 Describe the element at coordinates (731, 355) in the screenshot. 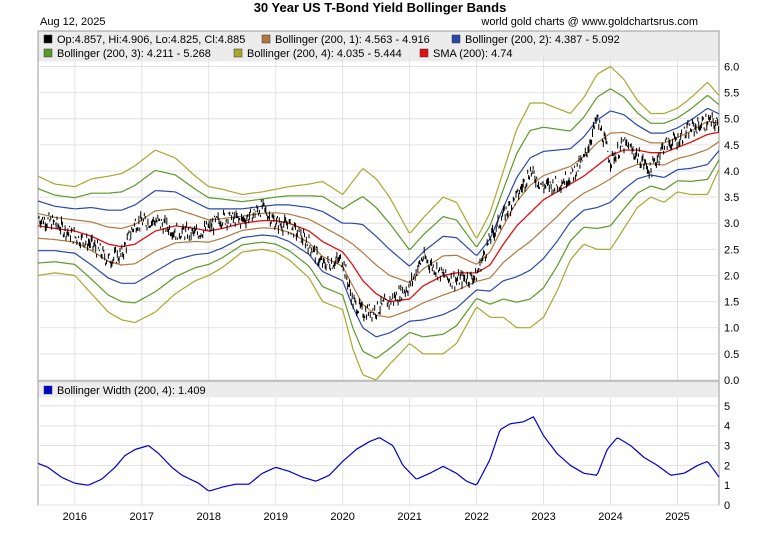

I see `main-y-tick-label: 0.5` at that location.